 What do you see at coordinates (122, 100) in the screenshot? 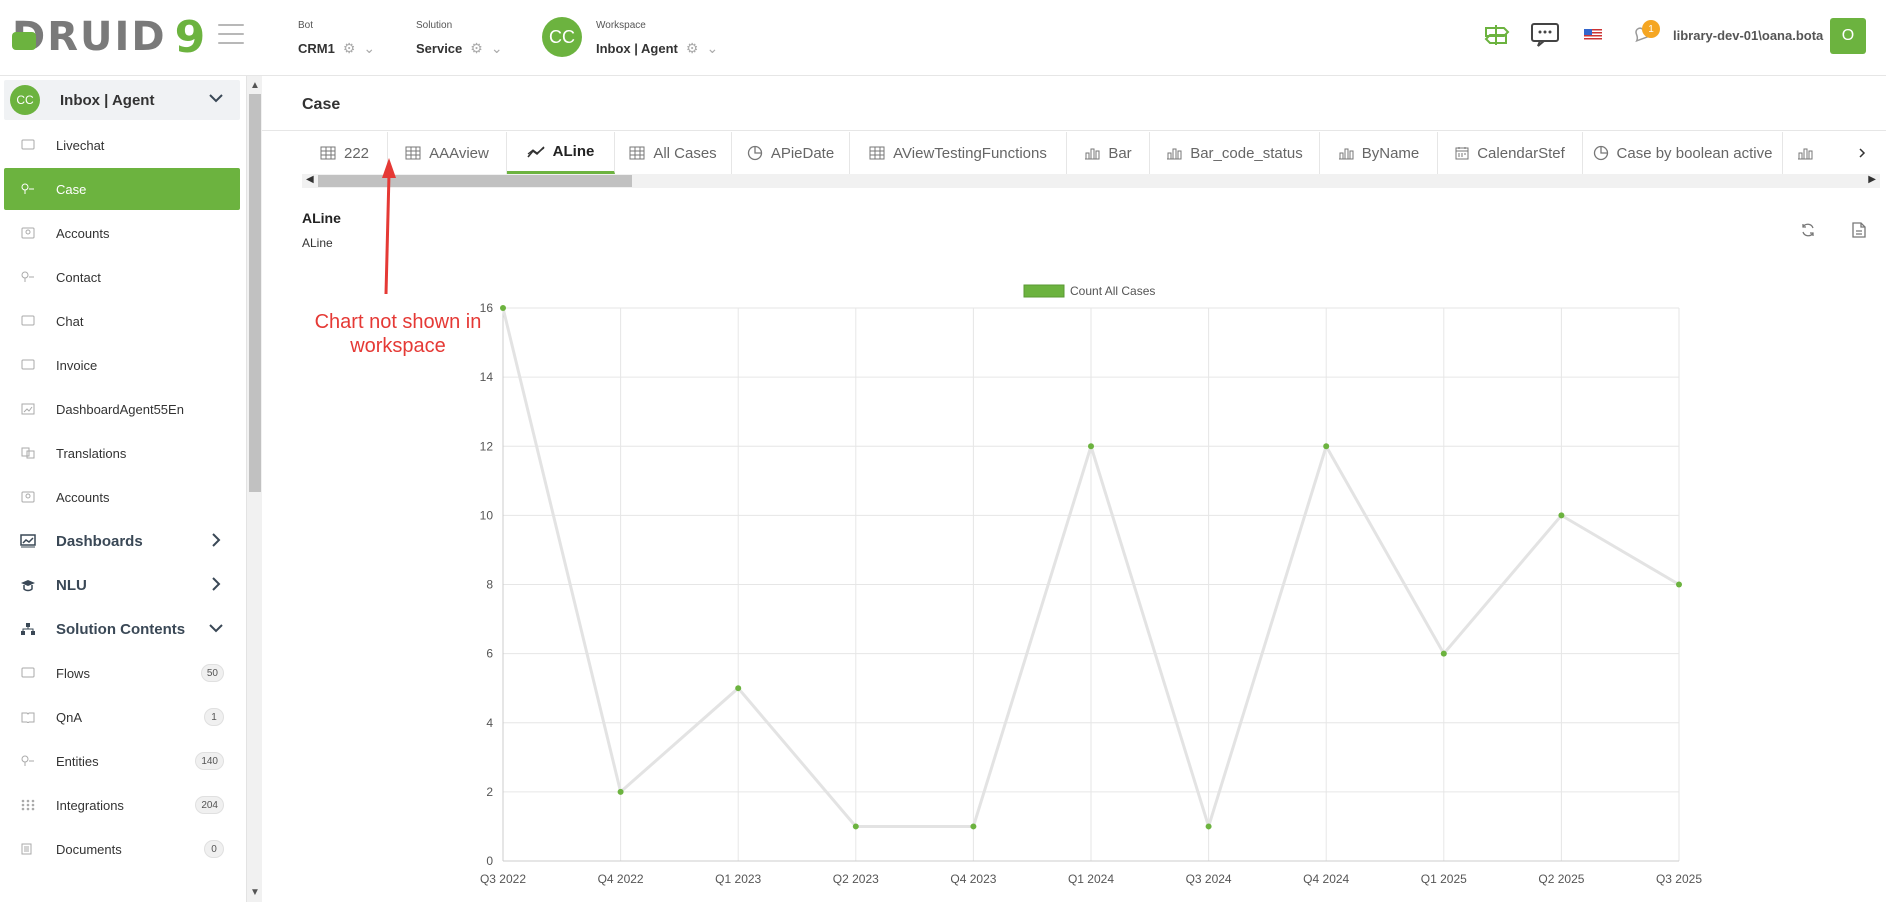
I see `sidebar-workspace-header: CC Inbox | Agent` at bounding box center [122, 100].